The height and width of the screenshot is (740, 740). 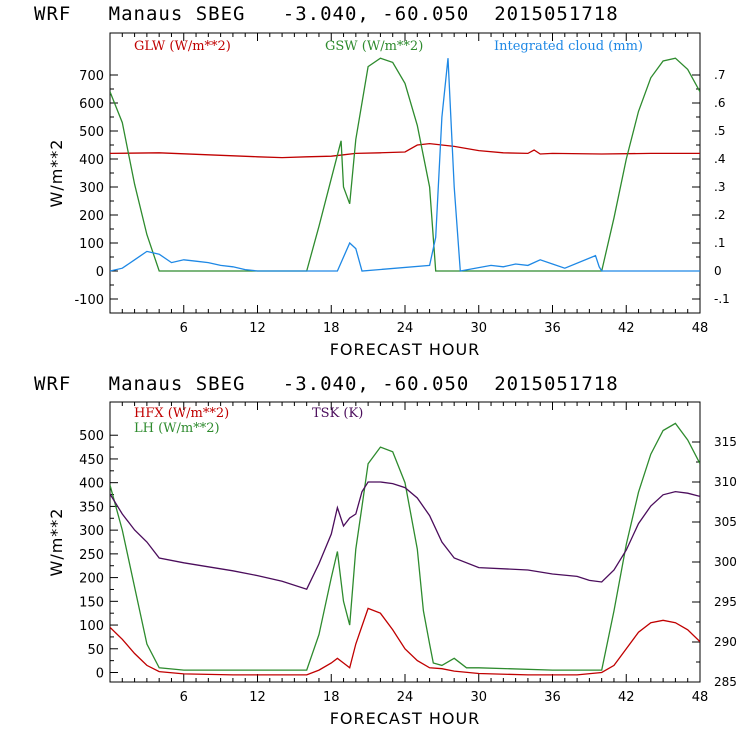 What do you see at coordinates (719, 243) in the screenshot?
I see `y2-tick-label: .1` at bounding box center [719, 243].